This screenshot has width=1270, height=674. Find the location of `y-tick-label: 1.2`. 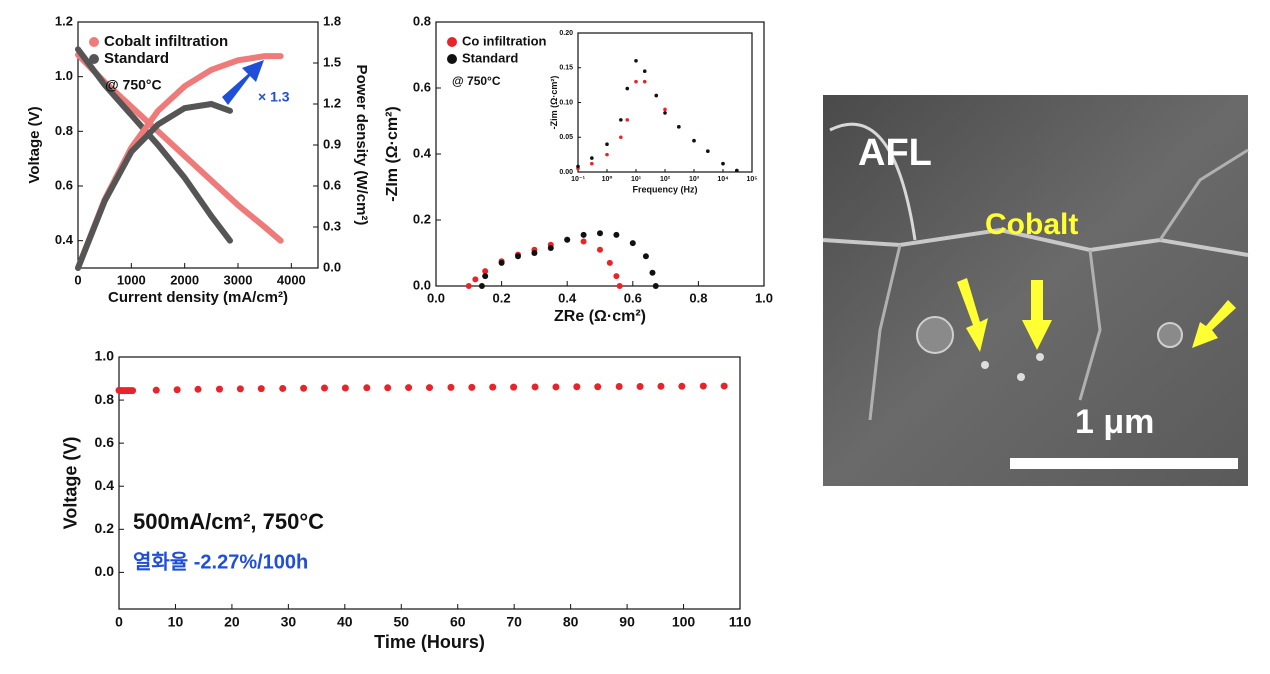

y-tick-label: 1.2 is located at coordinates (64, 20).